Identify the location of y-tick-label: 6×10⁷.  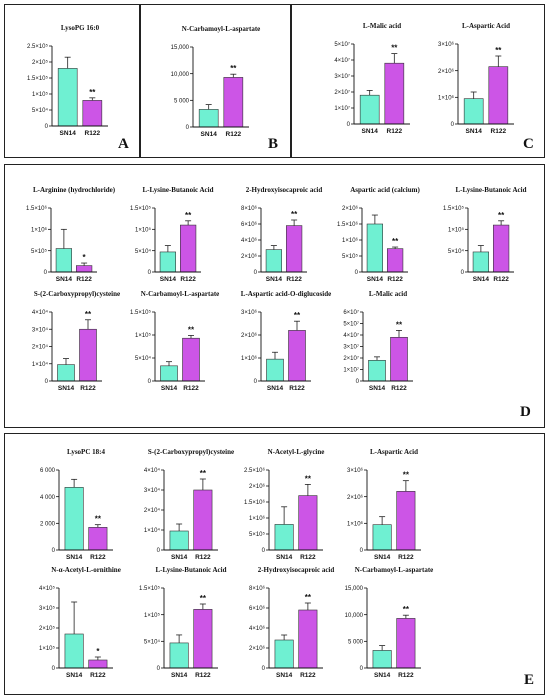
(351, 312).